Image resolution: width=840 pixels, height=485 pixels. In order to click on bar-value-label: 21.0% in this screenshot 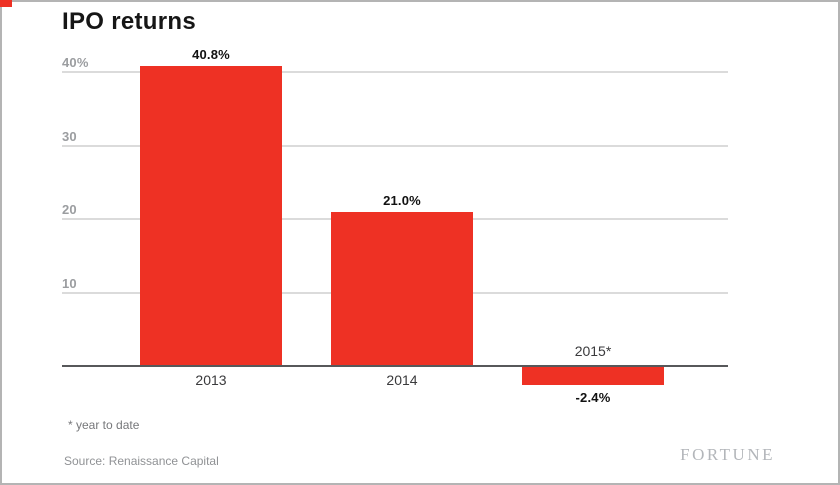, I will do `click(402, 200)`.